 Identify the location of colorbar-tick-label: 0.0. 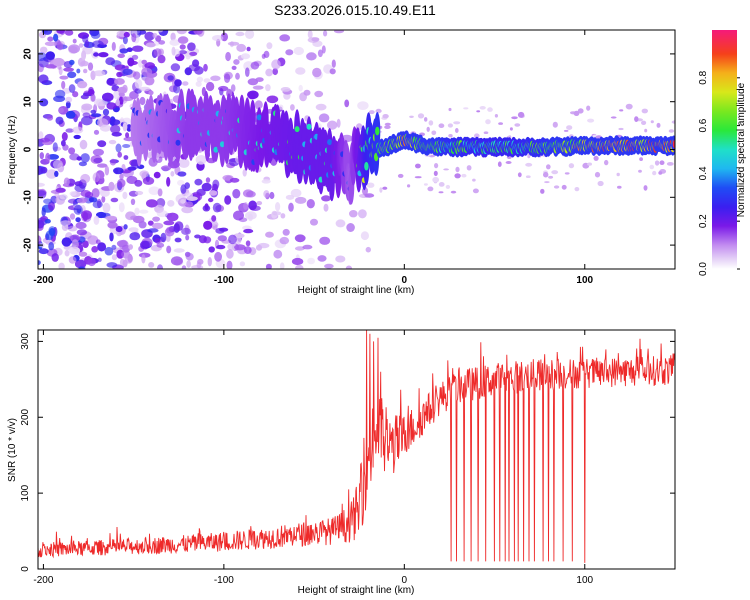
(703, 269).